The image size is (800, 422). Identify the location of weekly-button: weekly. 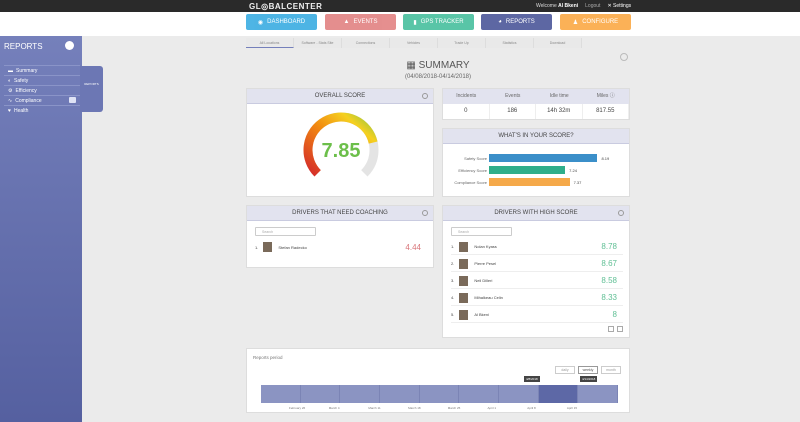
(588, 370).